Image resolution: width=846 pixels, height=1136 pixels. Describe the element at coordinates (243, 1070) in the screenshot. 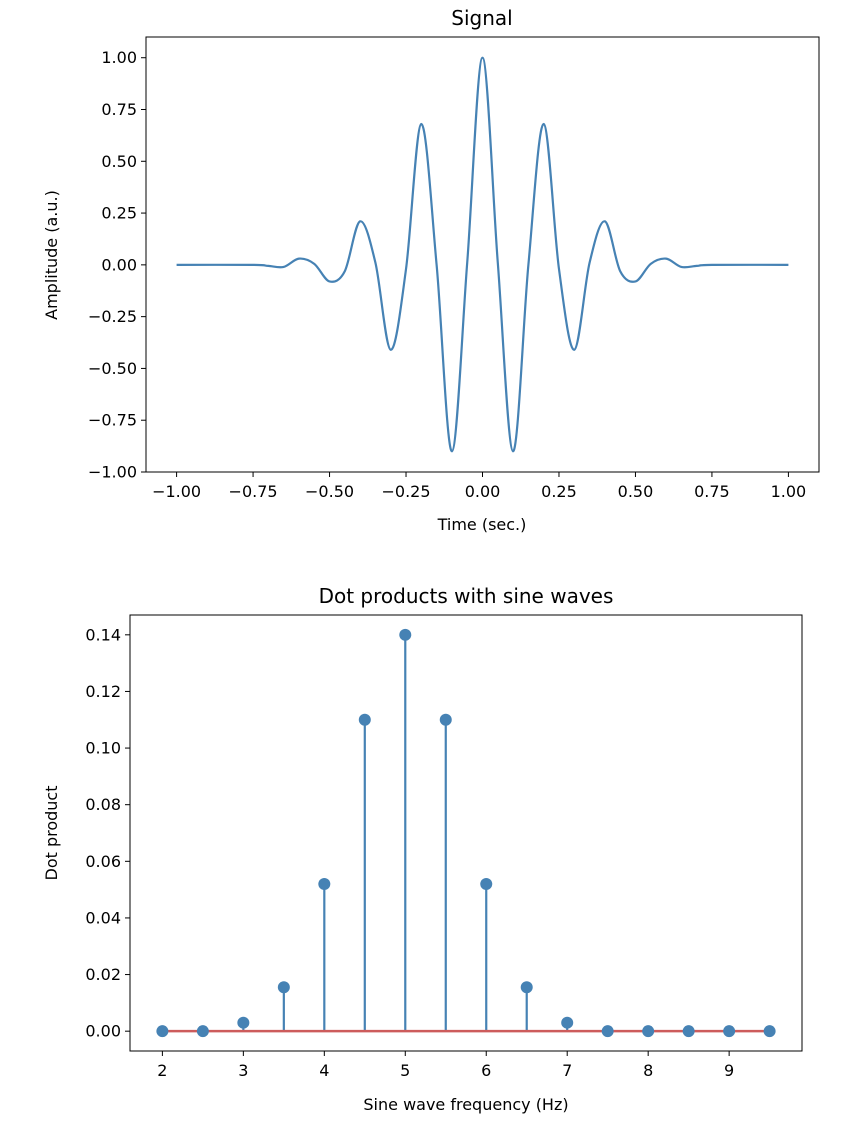

I see `x-tick-label: 3` at that location.